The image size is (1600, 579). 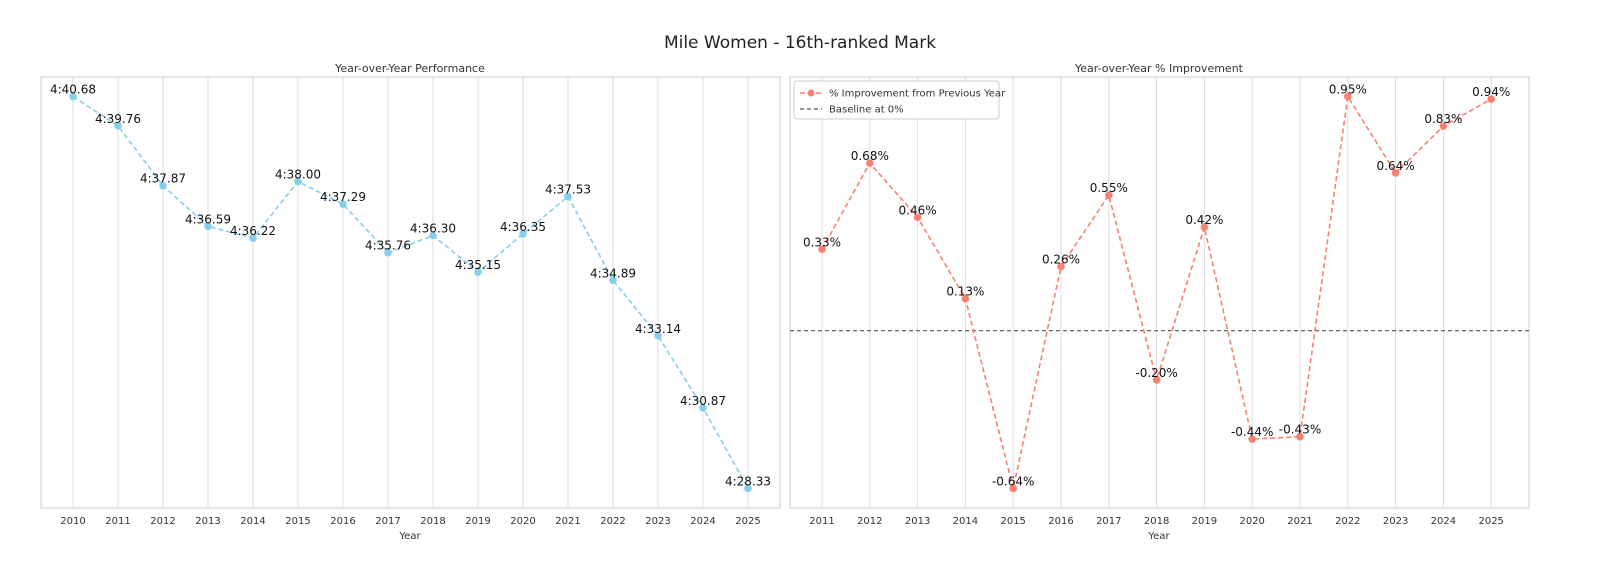 I want to click on performance-data-label: 4:28.33, so click(x=748, y=481).